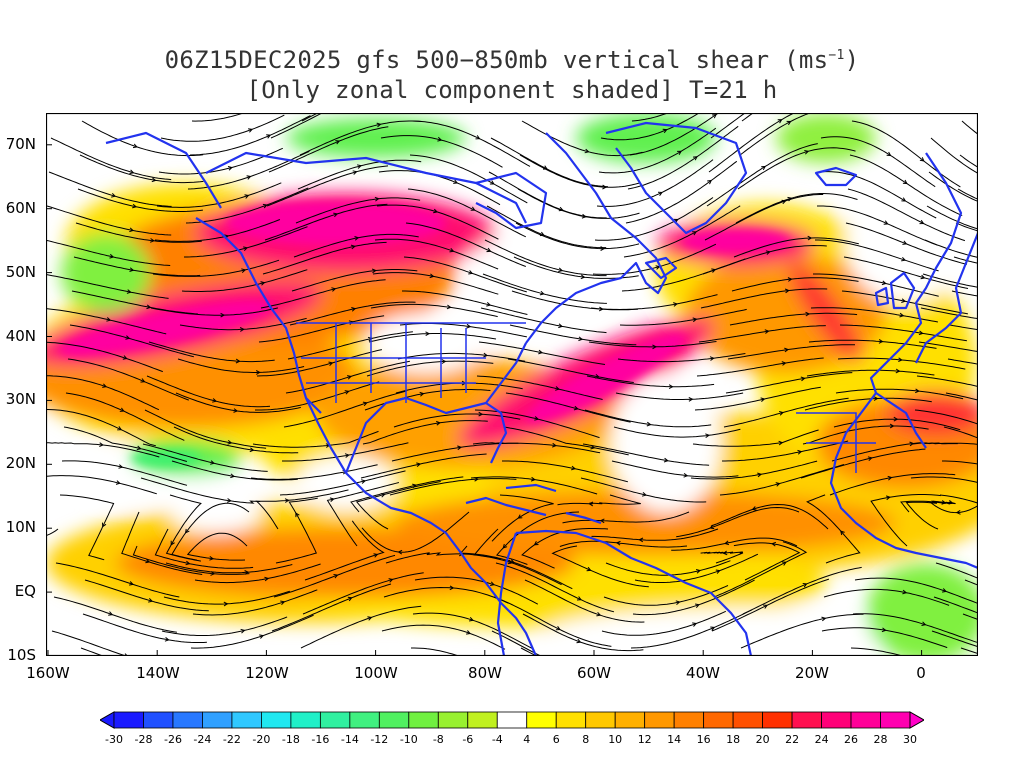 The width and height of the screenshot is (1024, 768). I want to click on colorbar-label: -28, so click(143, 739).